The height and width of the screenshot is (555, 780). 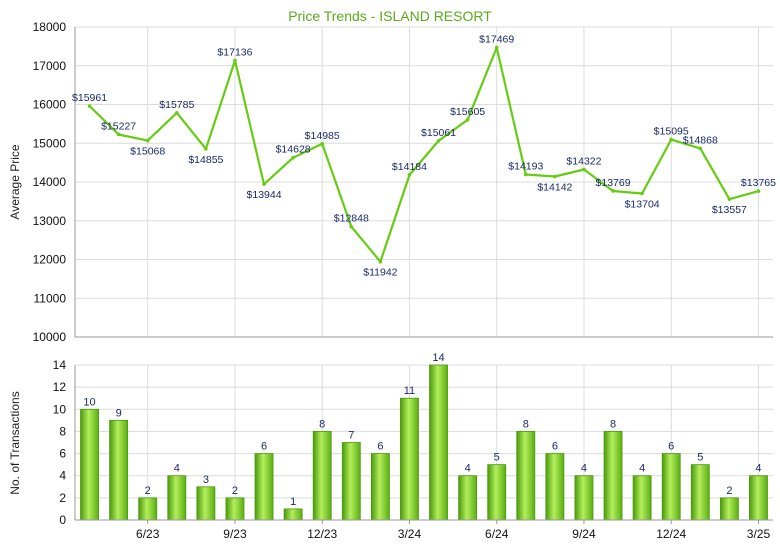 What do you see at coordinates (351, 436) in the screenshot?
I see `transactions-data-label: 7` at bounding box center [351, 436].